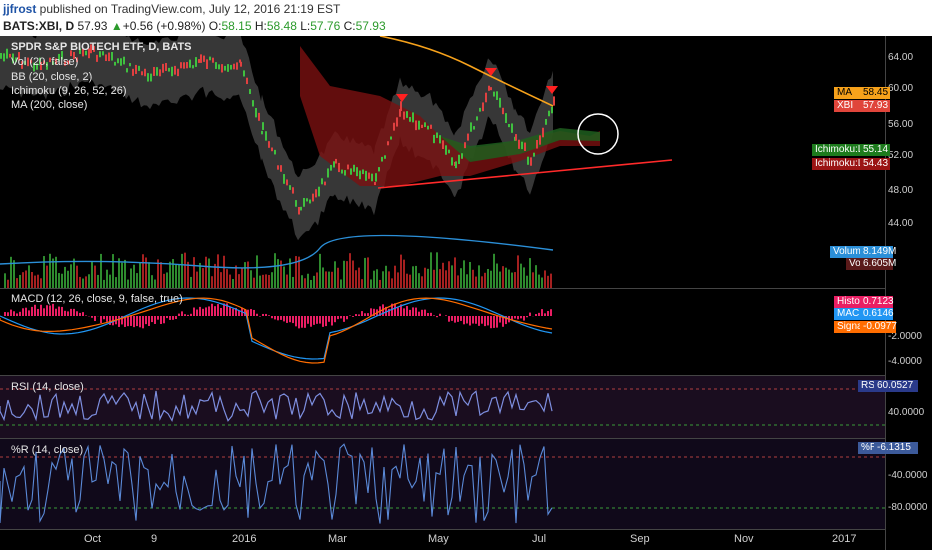 The width and height of the screenshot is (932, 550). What do you see at coordinates (906, 412) in the screenshot?
I see `rsi-y-tick: 40.0000` at bounding box center [906, 412].